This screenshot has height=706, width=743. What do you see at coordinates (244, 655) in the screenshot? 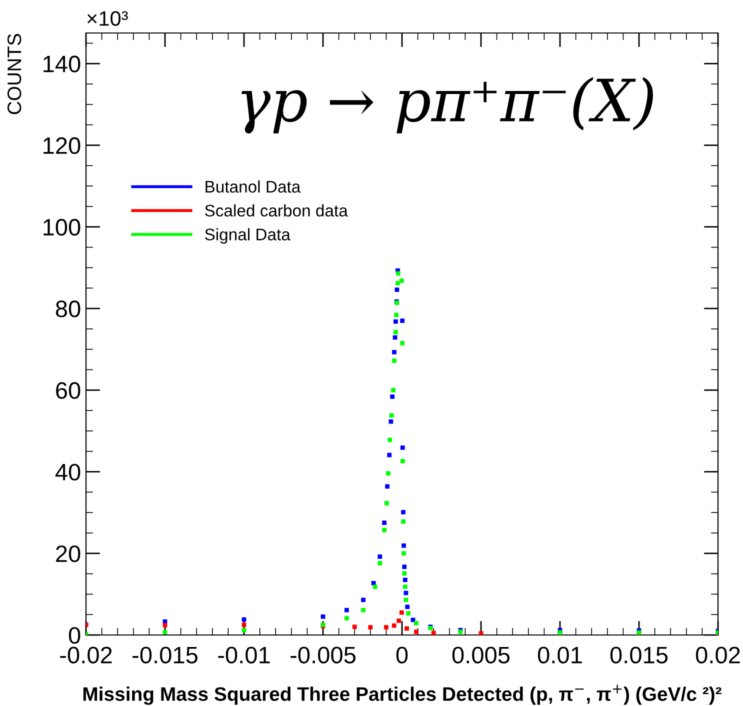
I see `x-tick-label: -0.01` at bounding box center [244, 655].